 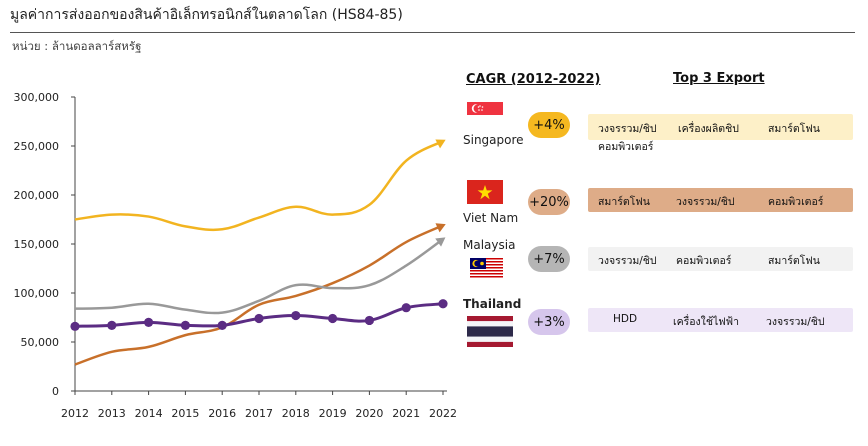 I want to click on top3-header: Top 3 Export, so click(x=719, y=78).